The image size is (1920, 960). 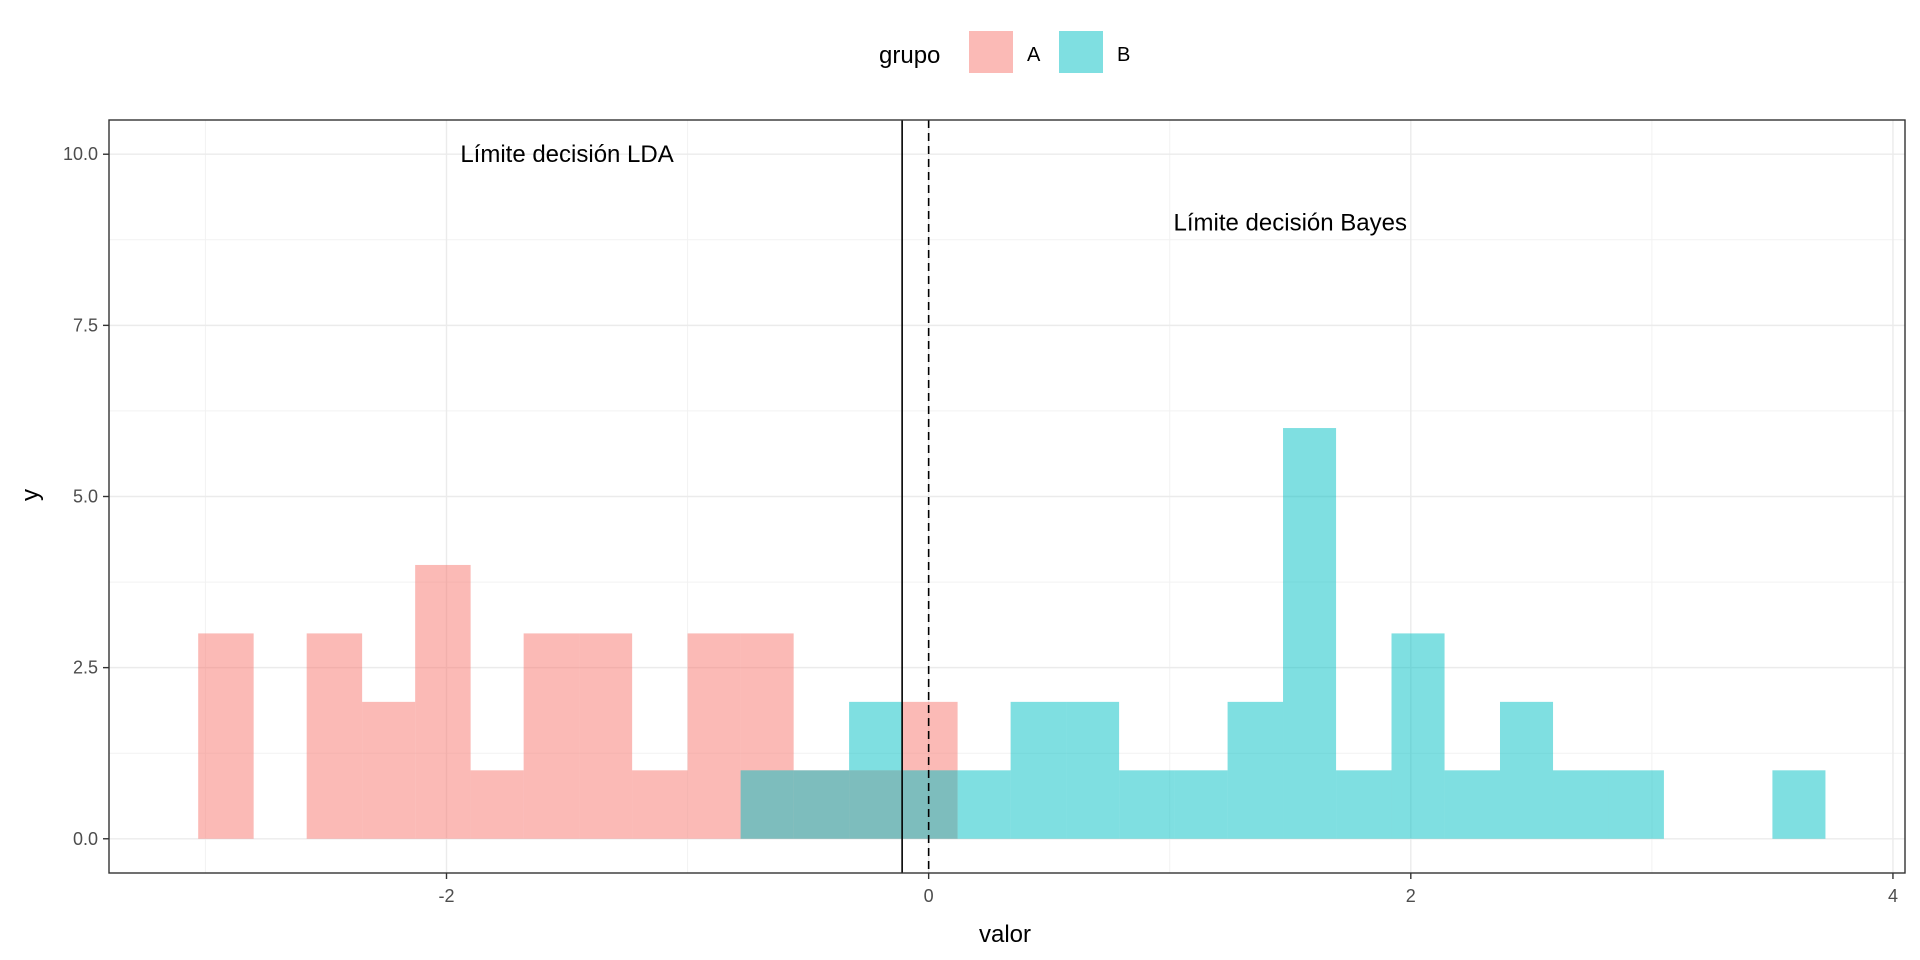 I want to click on legend-key-b, so click(x=1081, y=52).